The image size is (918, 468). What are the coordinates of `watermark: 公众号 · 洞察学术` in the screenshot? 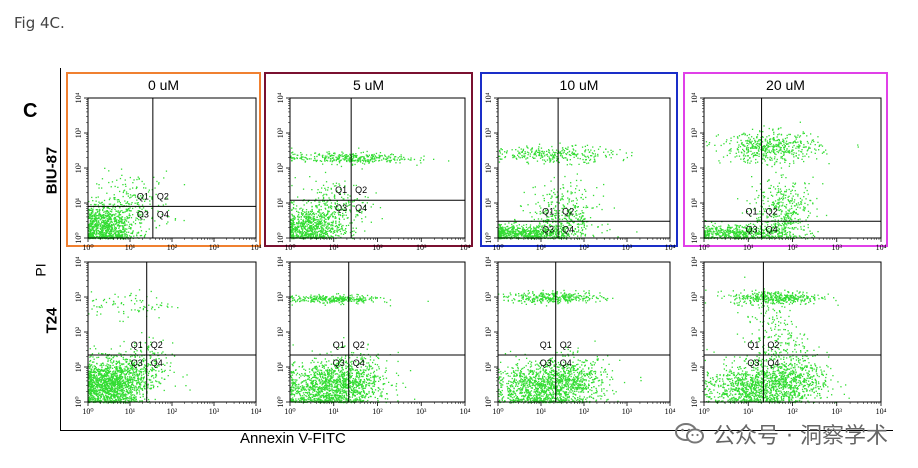 It's located at (781, 434).